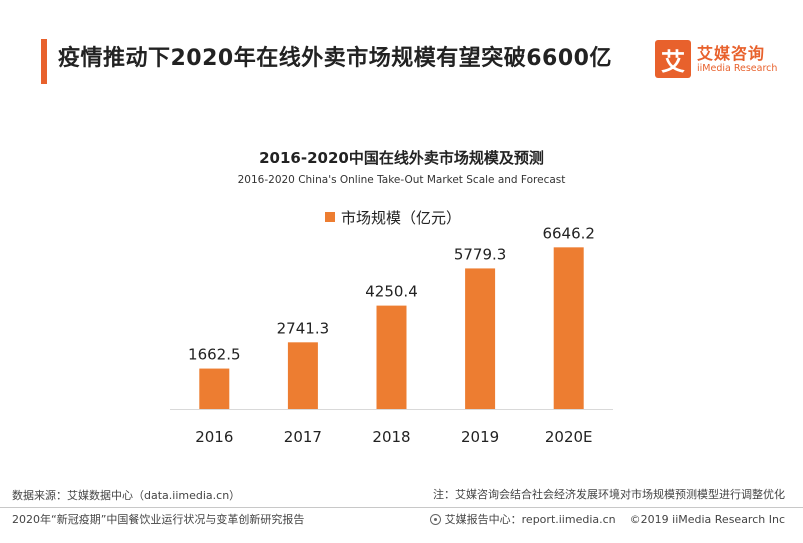  What do you see at coordinates (609, 494) in the screenshot?
I see `forecast-note: 注：艾媒咨询会结合社会经济发展环境对市场规模预测模型进行调整优化` at bounding box center [609, 494].